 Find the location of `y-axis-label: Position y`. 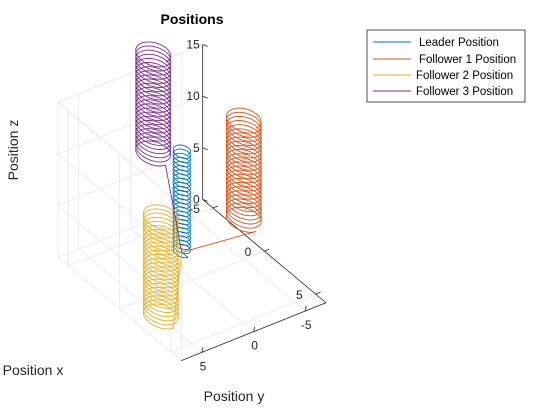

y-axis-label: Position y is located at coordinates (234, 396).